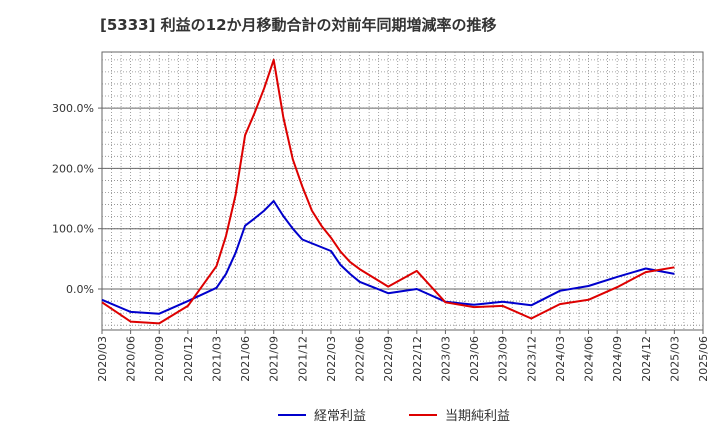 The height and width of the screenshot is (444, 720). I want to click on x-tick-label: 2024/12, so click(646, 359).